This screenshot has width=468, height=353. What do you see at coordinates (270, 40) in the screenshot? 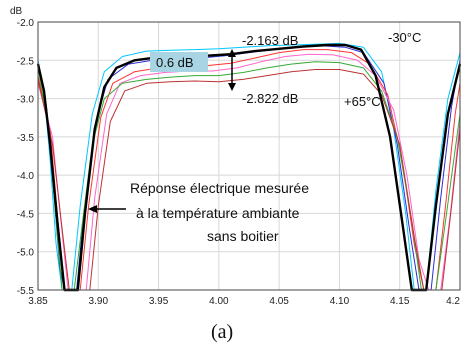
I see `top-value-label: -2.163 dB` at bounding box center [270, 40].